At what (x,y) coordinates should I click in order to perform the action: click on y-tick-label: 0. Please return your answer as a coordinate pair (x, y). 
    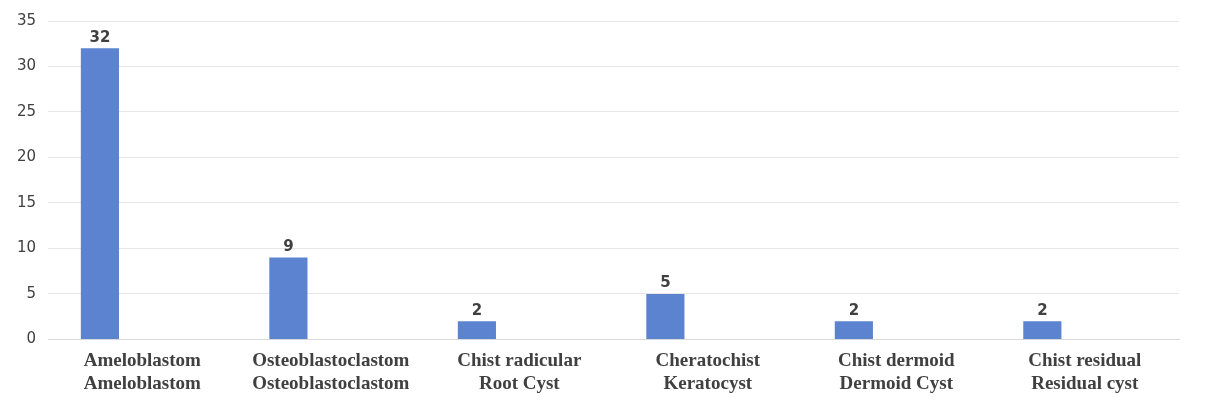
    Looking at the image, I should click on (31, 338).